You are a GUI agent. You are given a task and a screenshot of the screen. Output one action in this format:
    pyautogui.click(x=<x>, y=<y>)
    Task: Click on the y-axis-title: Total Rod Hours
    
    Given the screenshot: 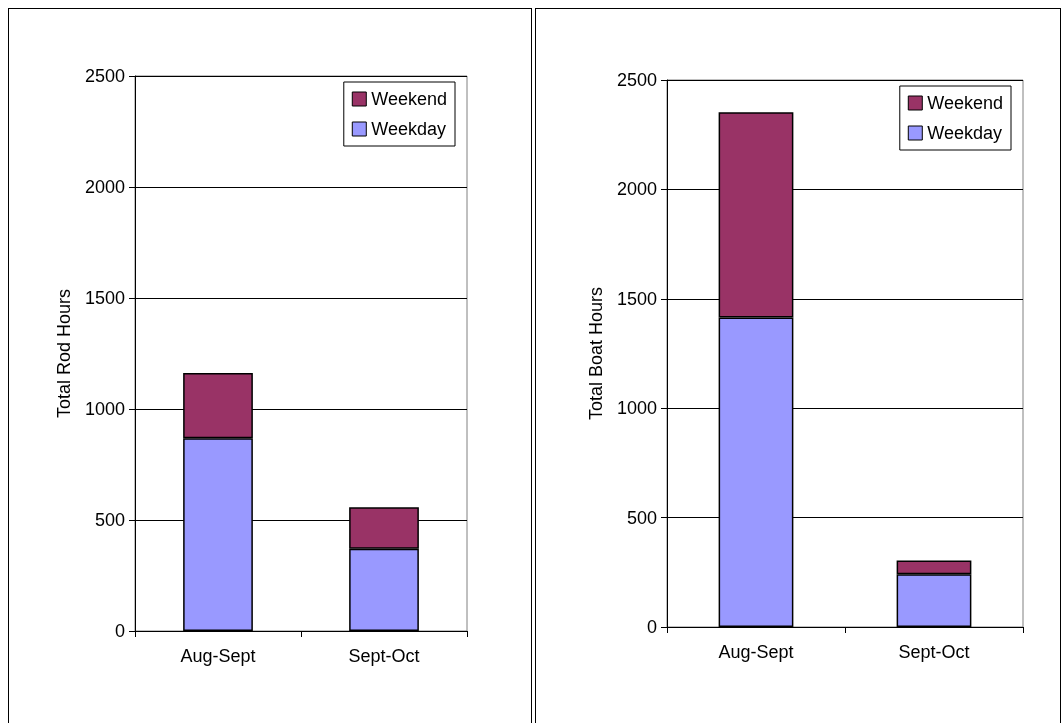 What is the action you would take?
    pyautogui.click(x=64, y=353)
    